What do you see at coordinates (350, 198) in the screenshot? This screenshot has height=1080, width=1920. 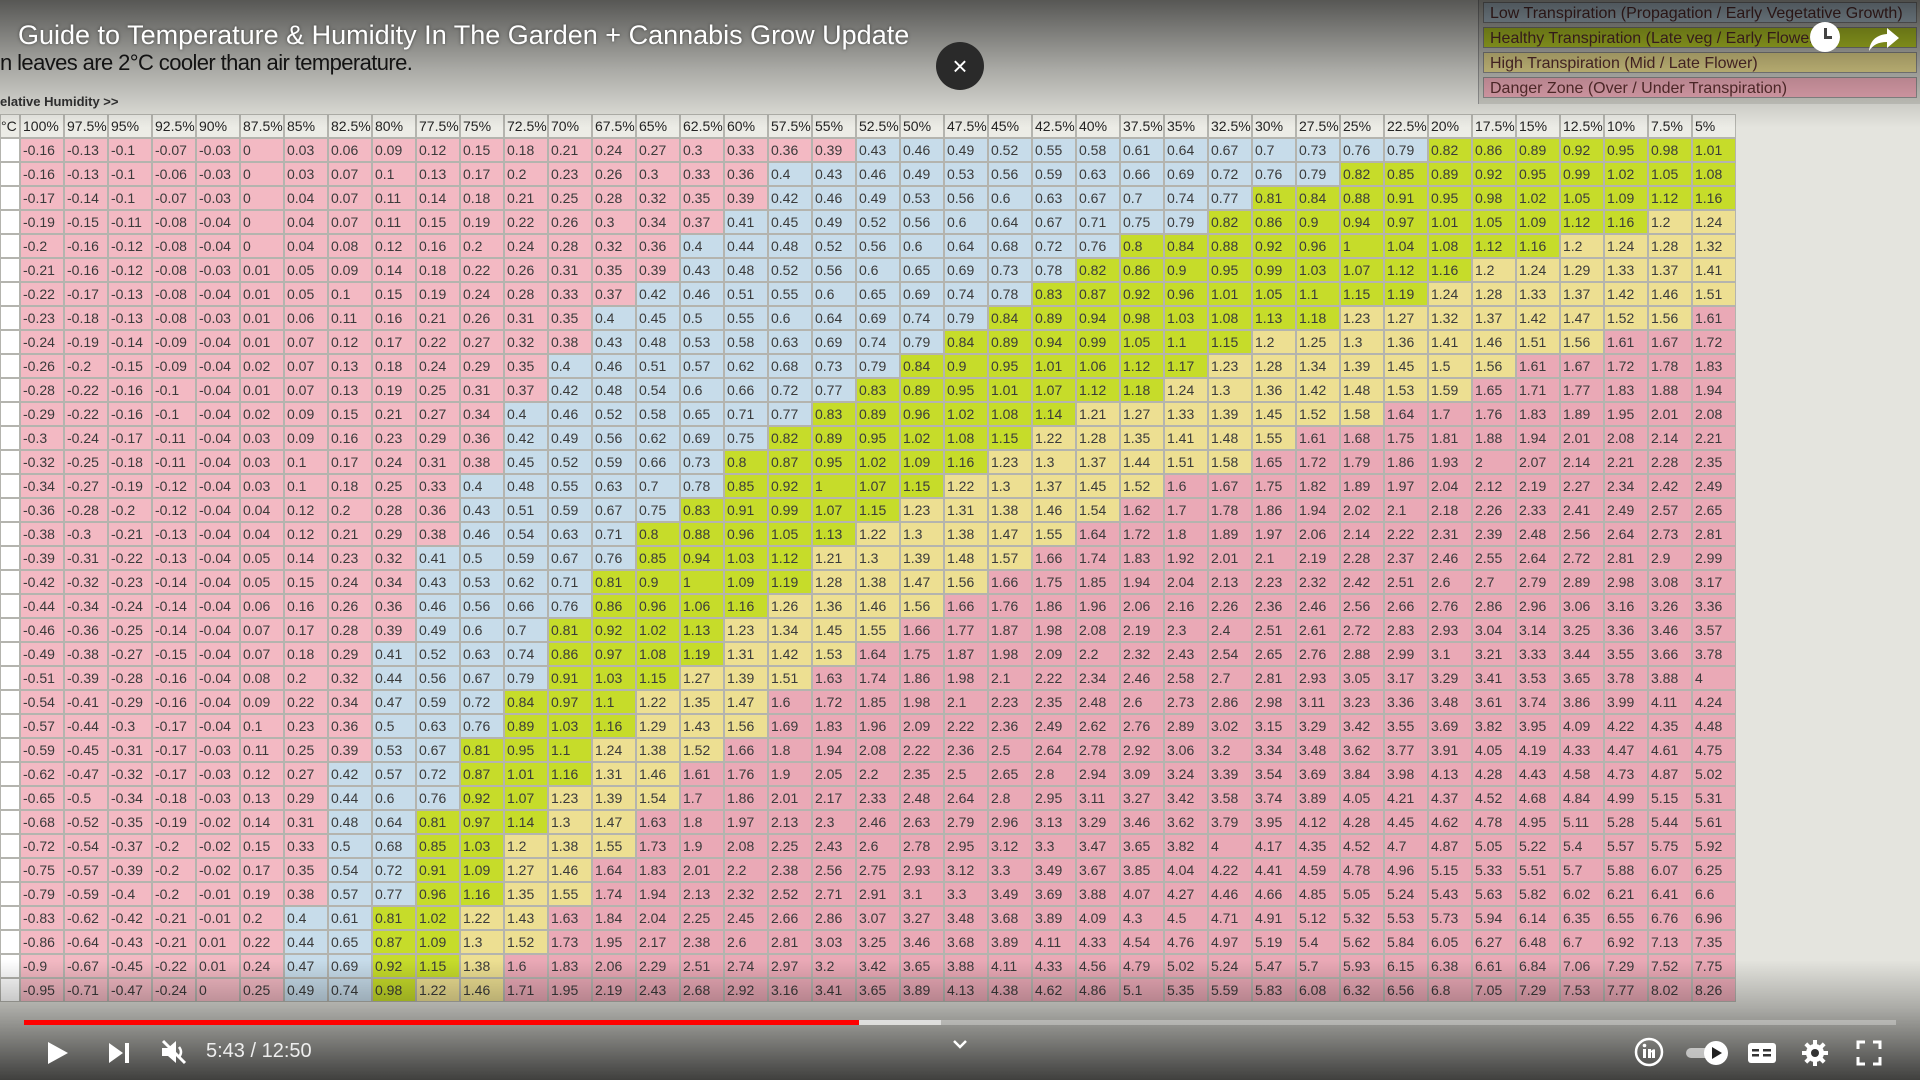 I see `vpd-cell: 0.07` at bounding box center [350, 198].